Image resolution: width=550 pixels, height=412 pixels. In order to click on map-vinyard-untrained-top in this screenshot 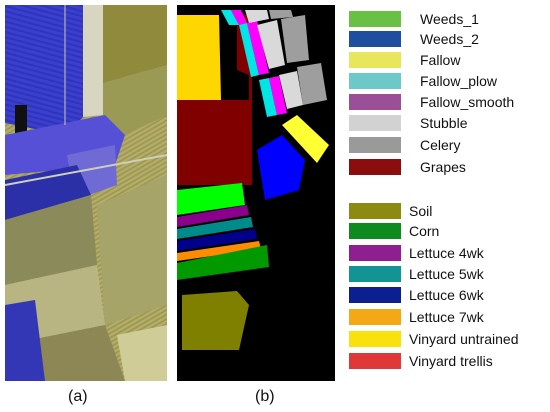, I will do `click(199, 57)`.